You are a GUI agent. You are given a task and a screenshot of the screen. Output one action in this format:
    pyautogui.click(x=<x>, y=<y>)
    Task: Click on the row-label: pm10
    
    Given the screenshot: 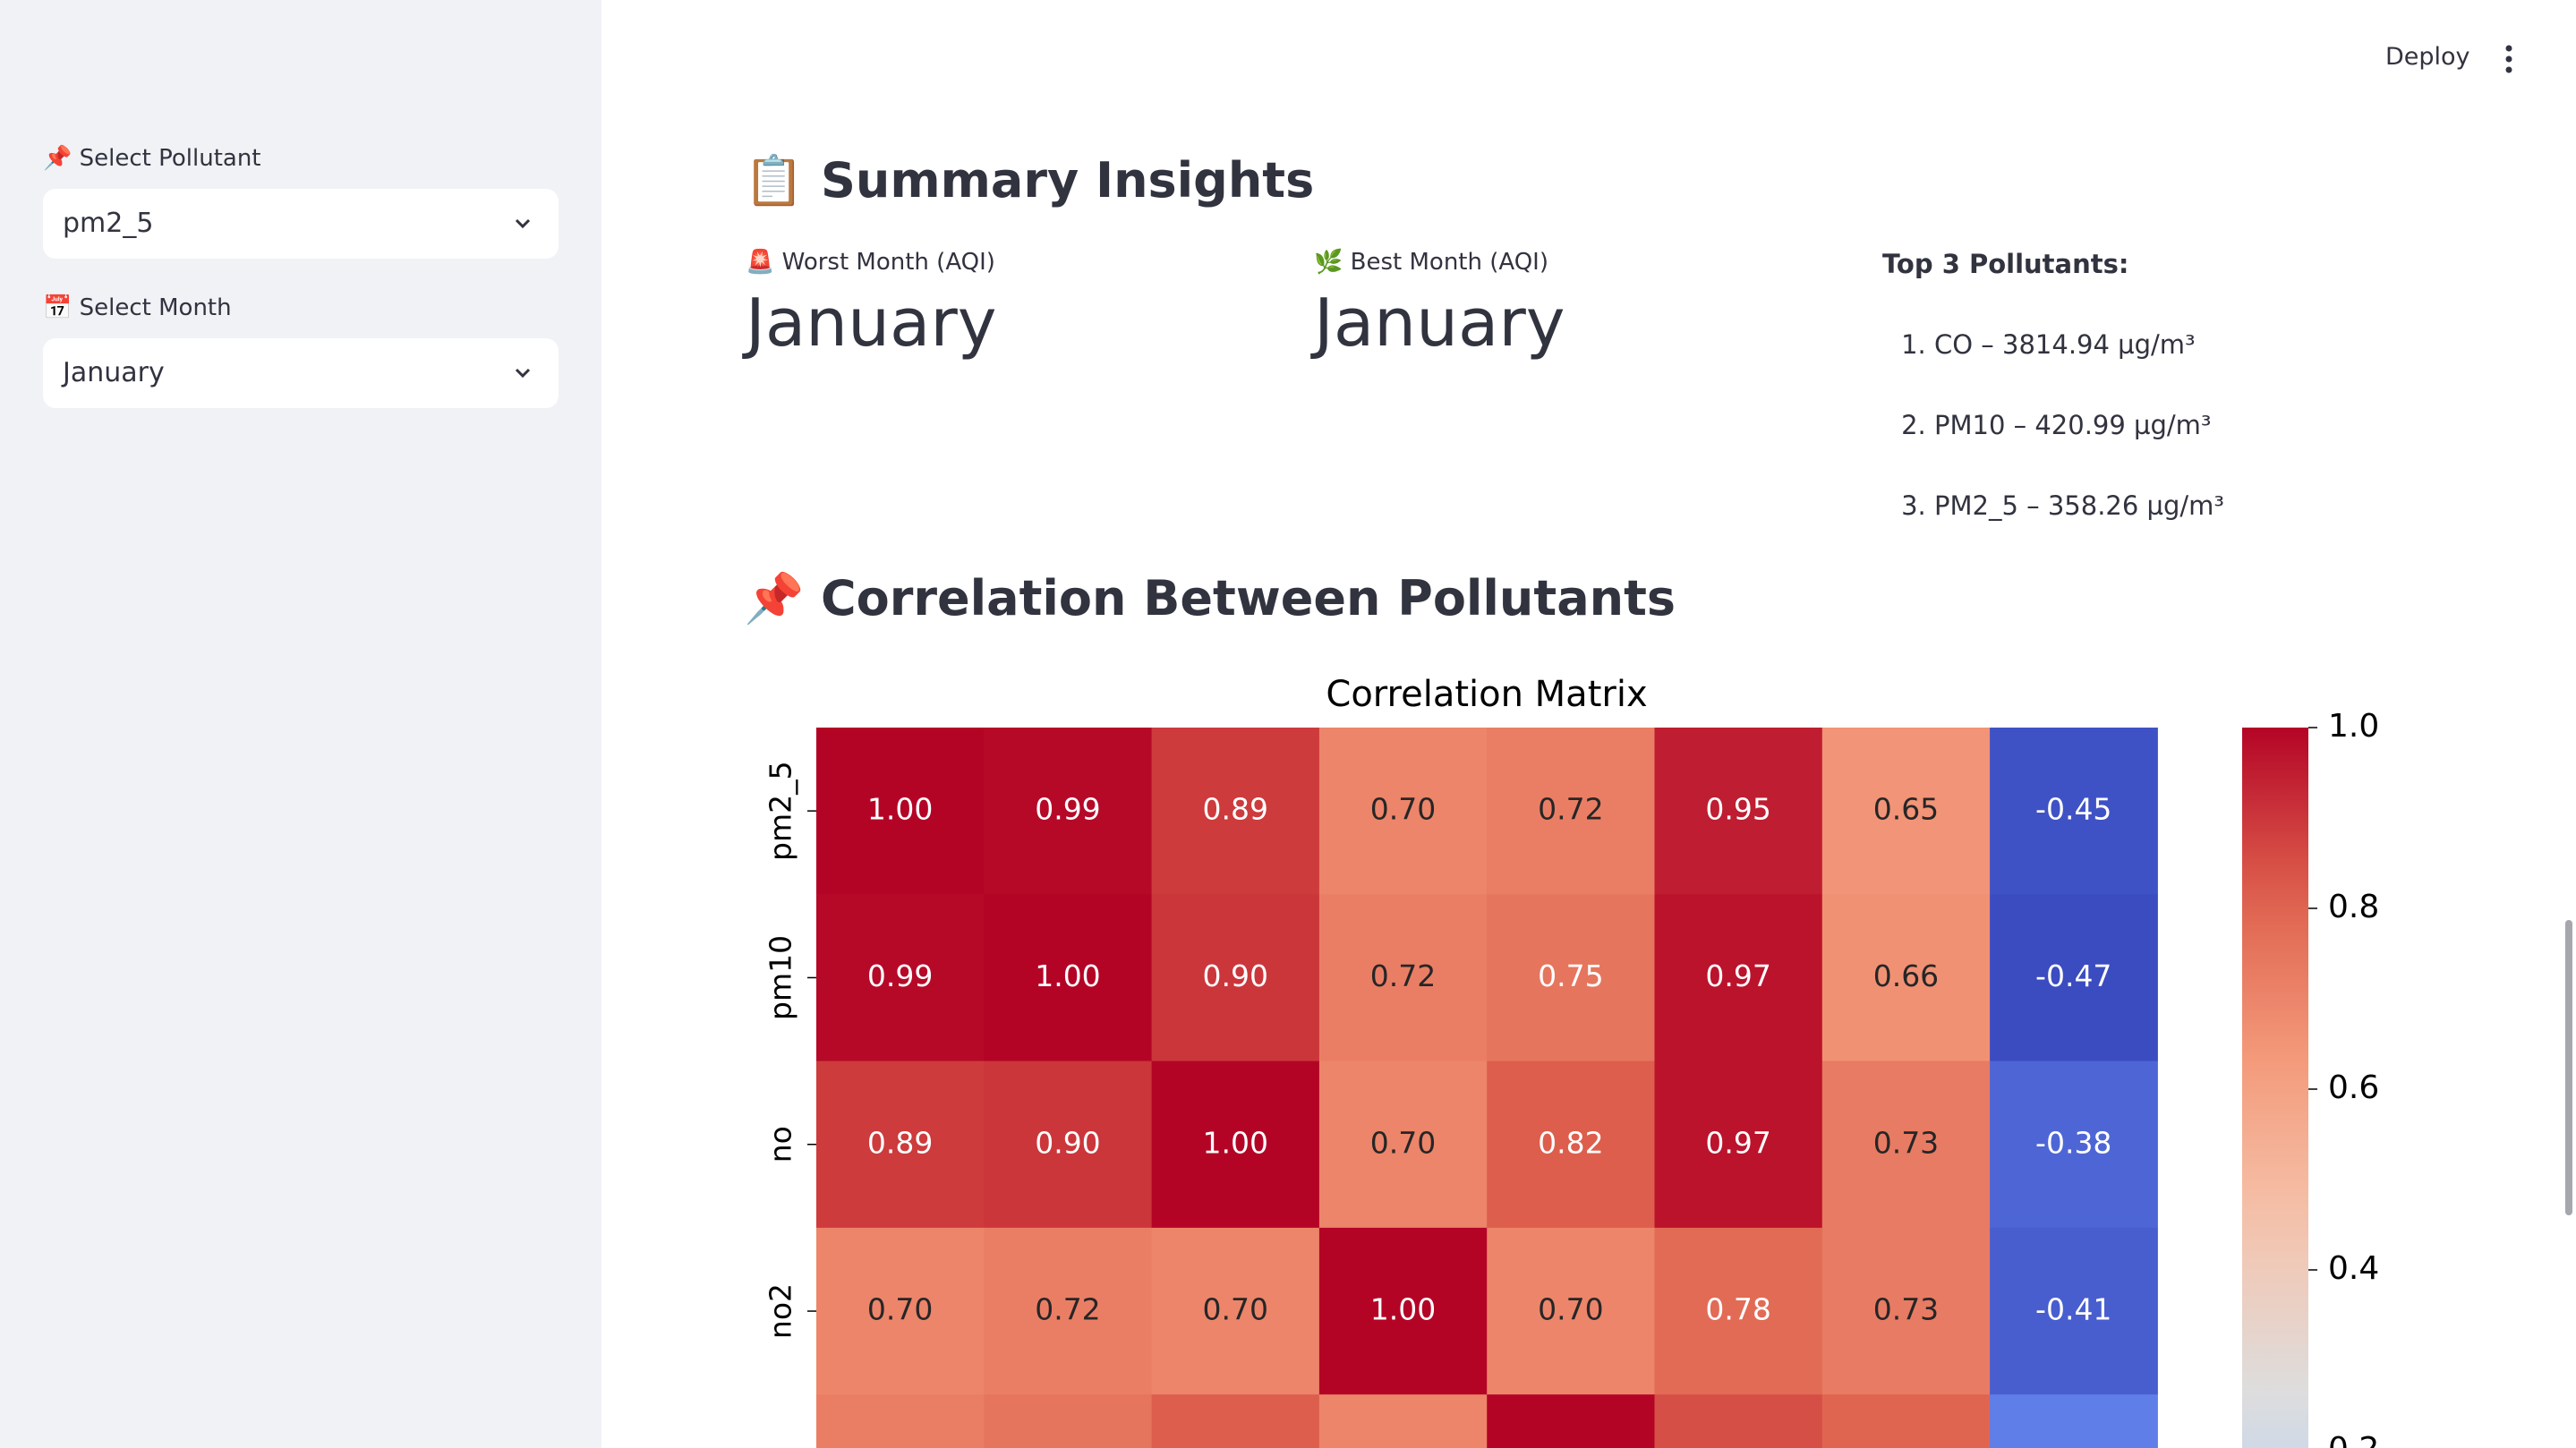 What is the action you would take?
    pyautogui.click(x=780, y=977)
    